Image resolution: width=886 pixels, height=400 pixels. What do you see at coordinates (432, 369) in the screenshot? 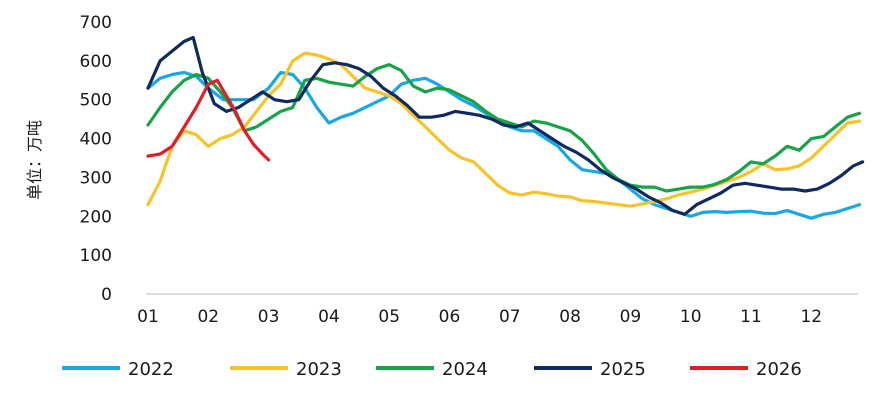
I see `legend: 2022 2023 2024 2025 2026` at bounding box center [432, 369].